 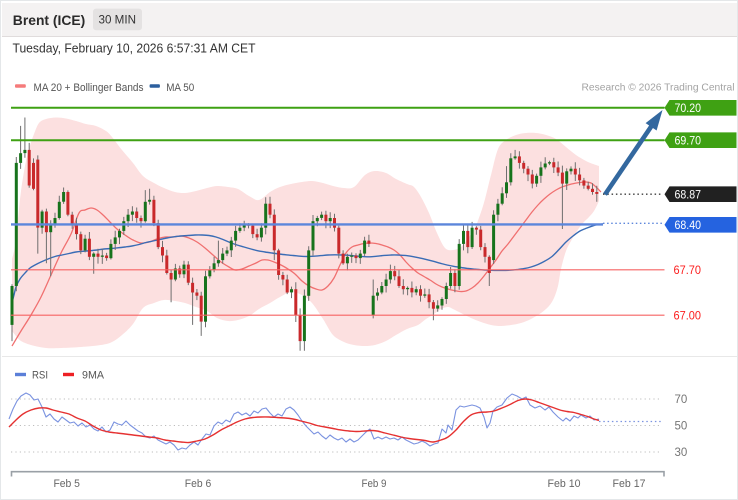 I want to click on svg-text:Research © 2026 Trading Centra: Research © 2026 Trading Central, so click(x=658, y=87).